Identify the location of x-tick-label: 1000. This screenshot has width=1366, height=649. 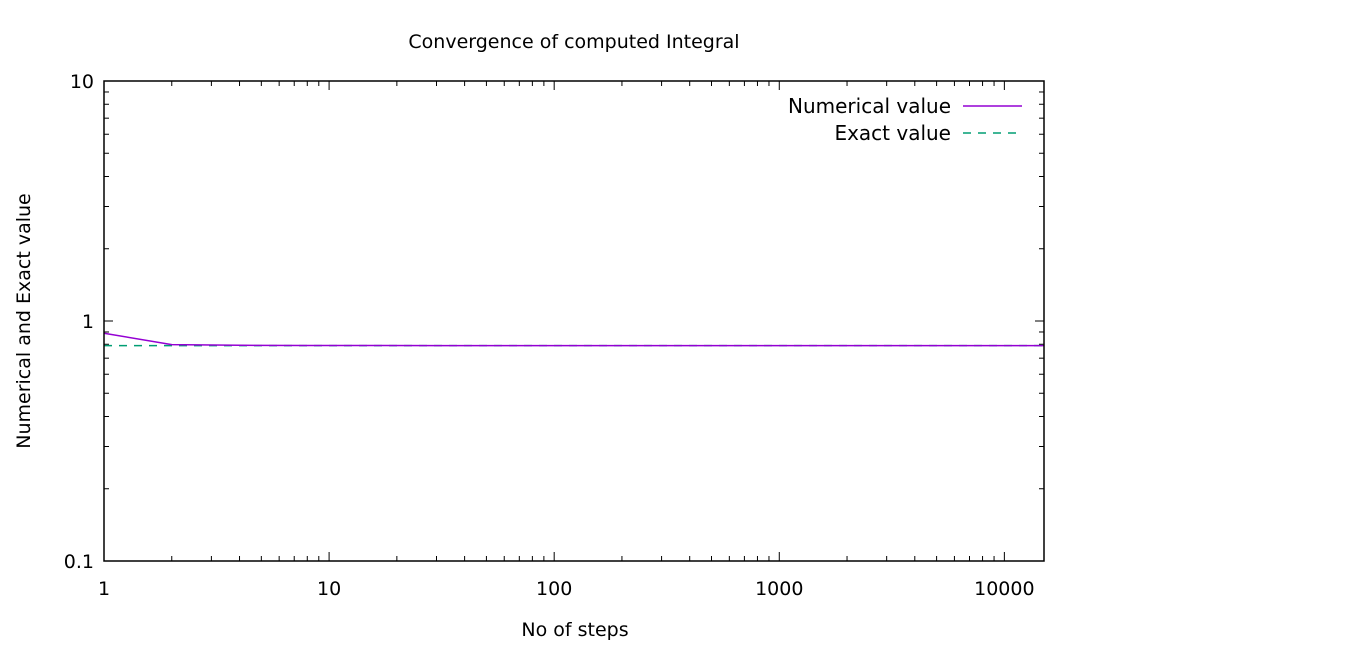
(779, 589).